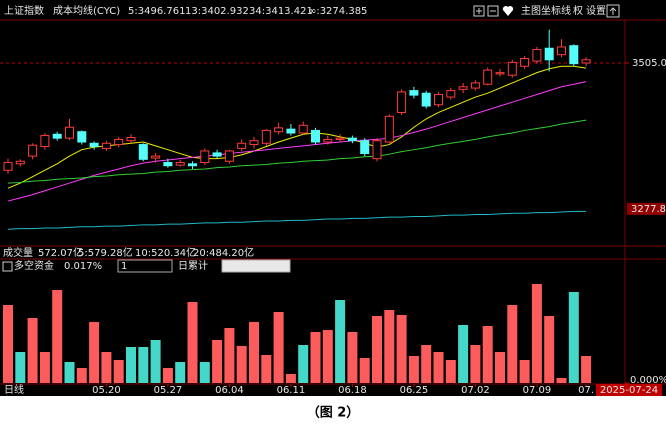  I want to click on x-tick-label: 05.27, so click(168, 390).